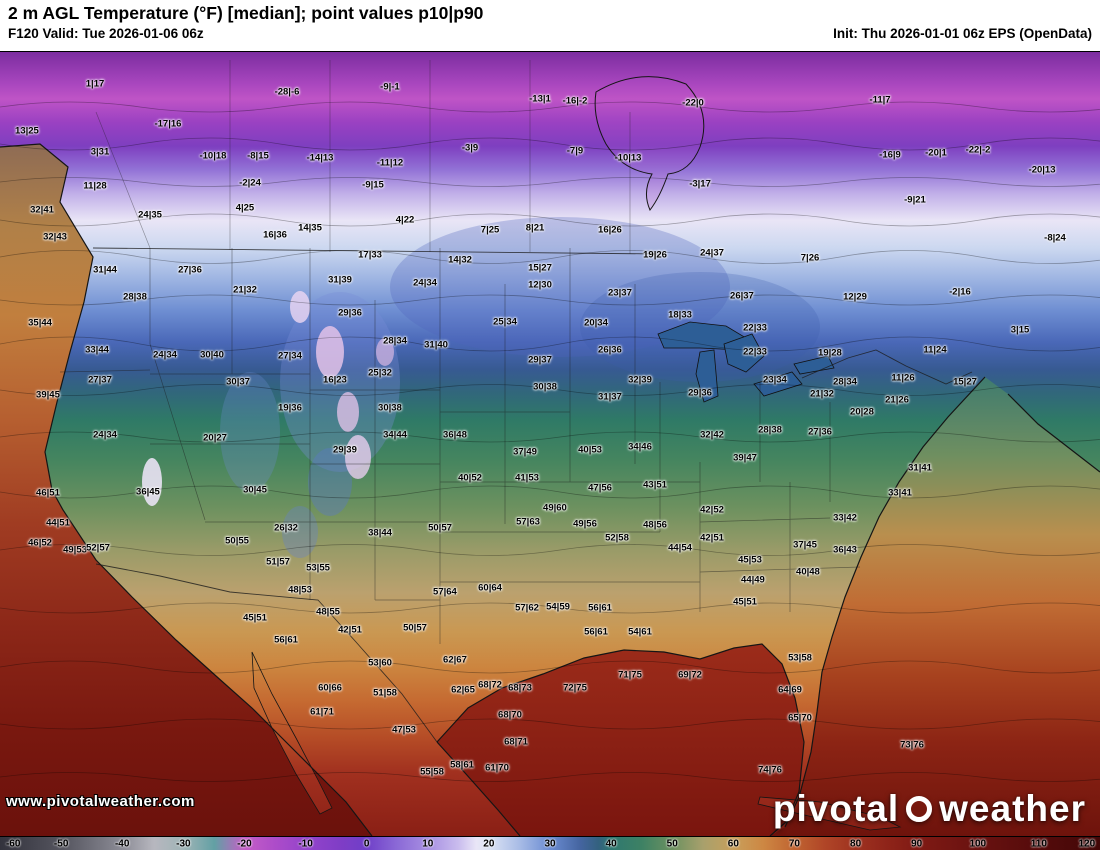 Image resolution: width=1100 pixels, height=850 pixels. I want to click on province-borders, so click(363, 157).